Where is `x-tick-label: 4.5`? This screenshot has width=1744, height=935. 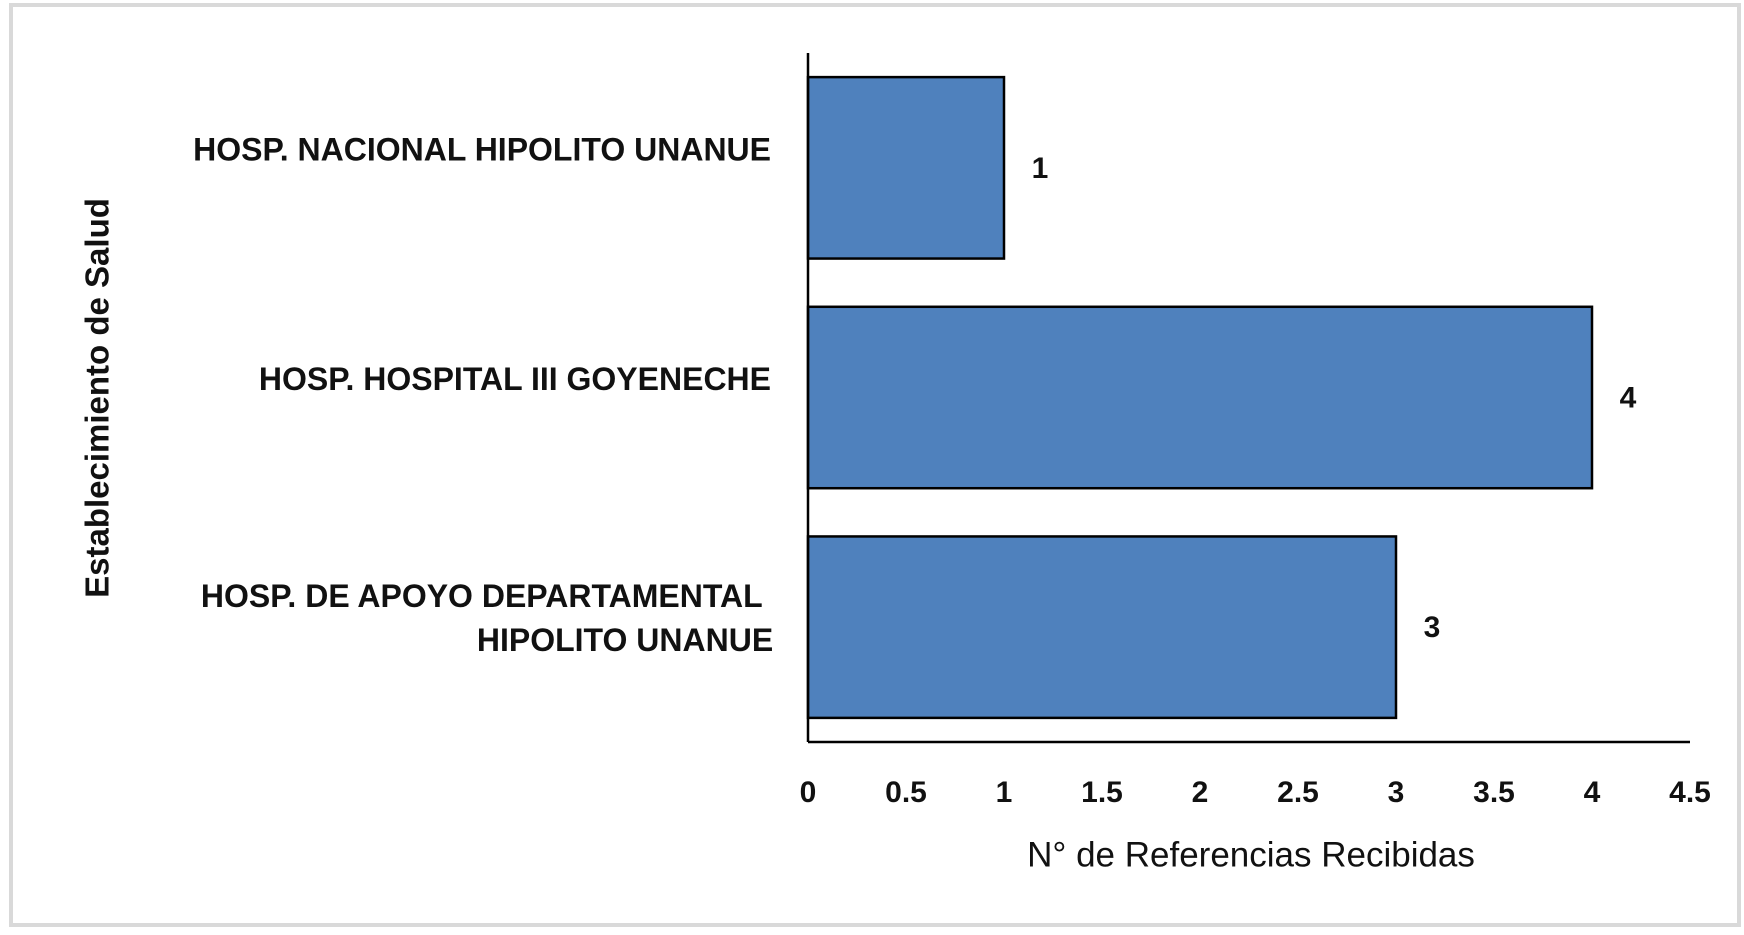 x-tick-label: 4.5 is located at coordinates (1690, 792).